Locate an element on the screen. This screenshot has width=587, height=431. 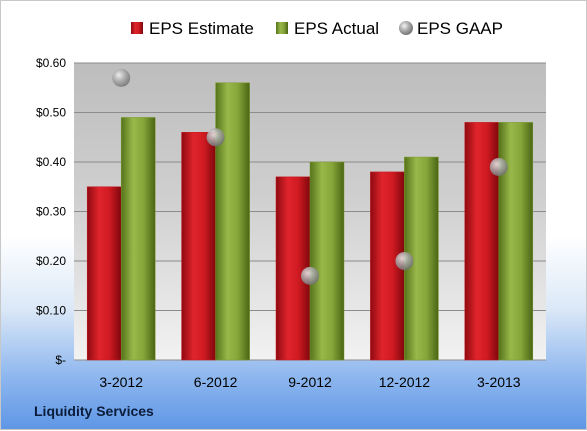
y-tick-label: $0.30 is located at coordinates (51, 212).